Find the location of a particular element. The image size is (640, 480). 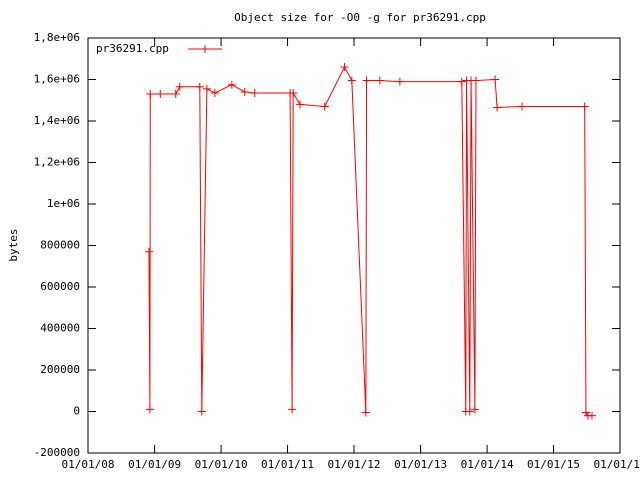

y-tick-label: 1,4e+06 is located at coordinates (57, 120).